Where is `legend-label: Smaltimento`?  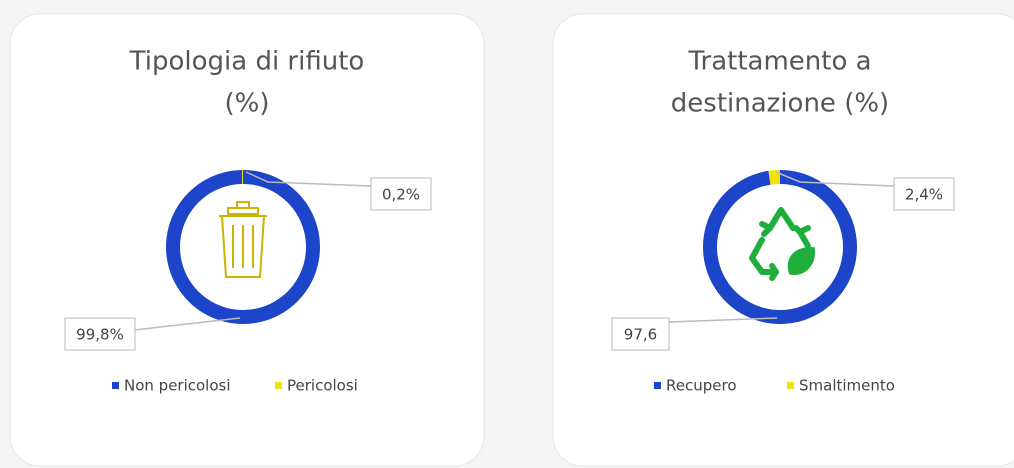 legend-label: Smaltimento is located at coordinates (847, 386).